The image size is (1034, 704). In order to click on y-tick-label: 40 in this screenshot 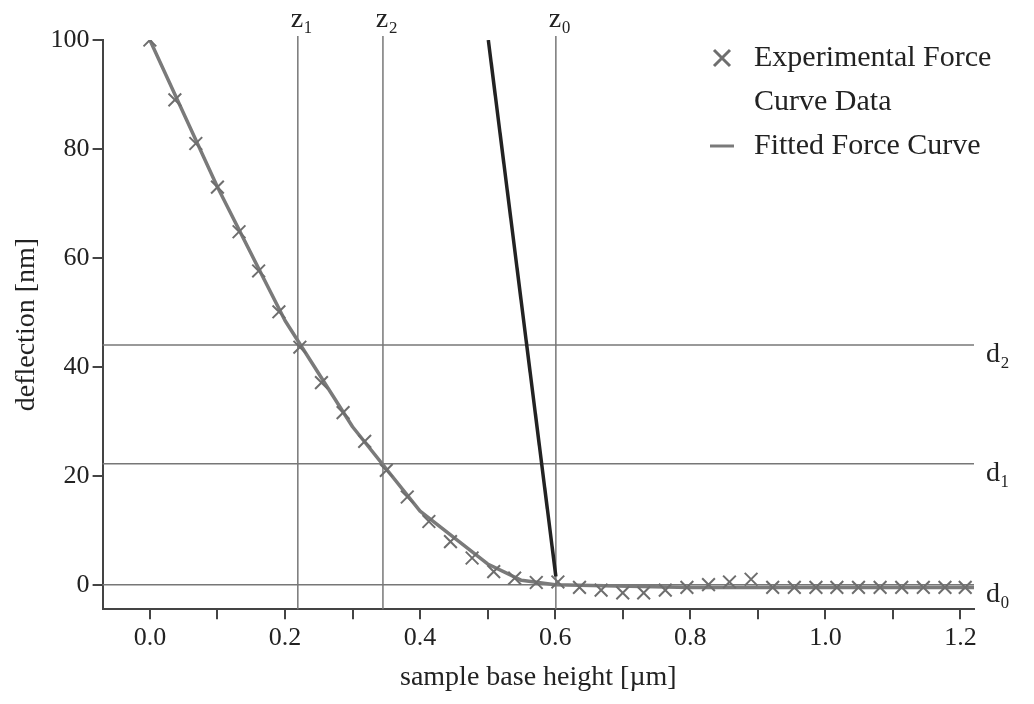, I will do `click(76, 365)`.